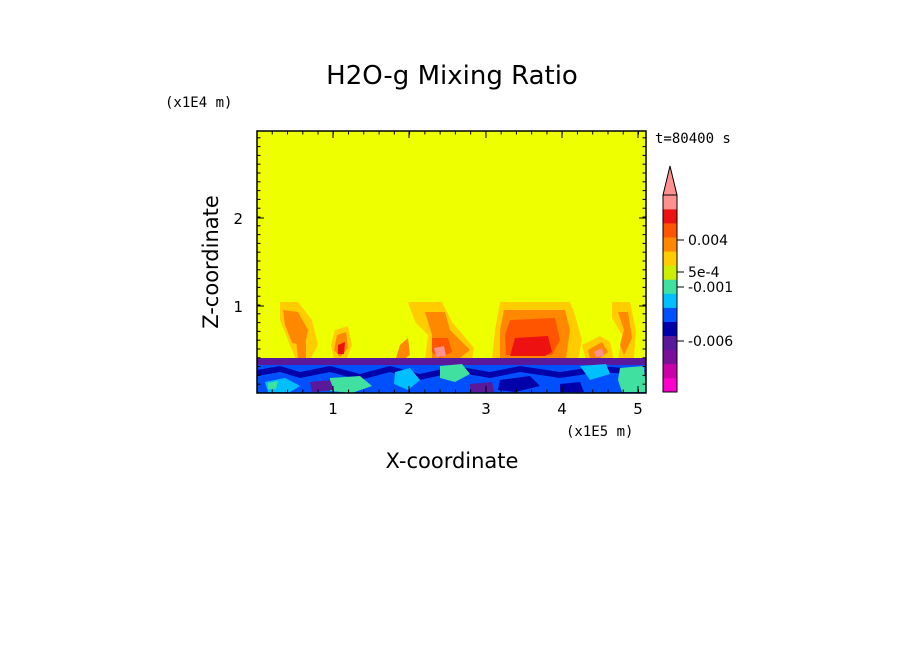  Describe the element at coordinates (439, 263) in the screenshot. I see `y-axis: 1 2` at that location.